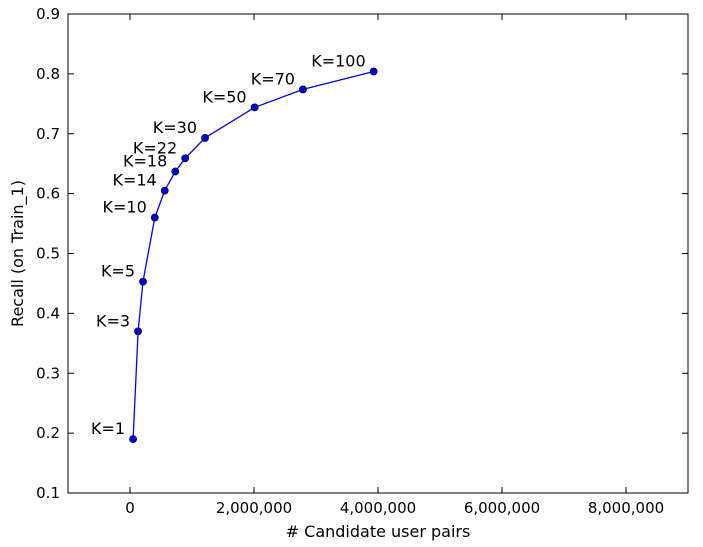 Image resolution: width=703 pixels, height=547 pixels. I want to click on y-tick-label: 0.7, so click(48, 134).